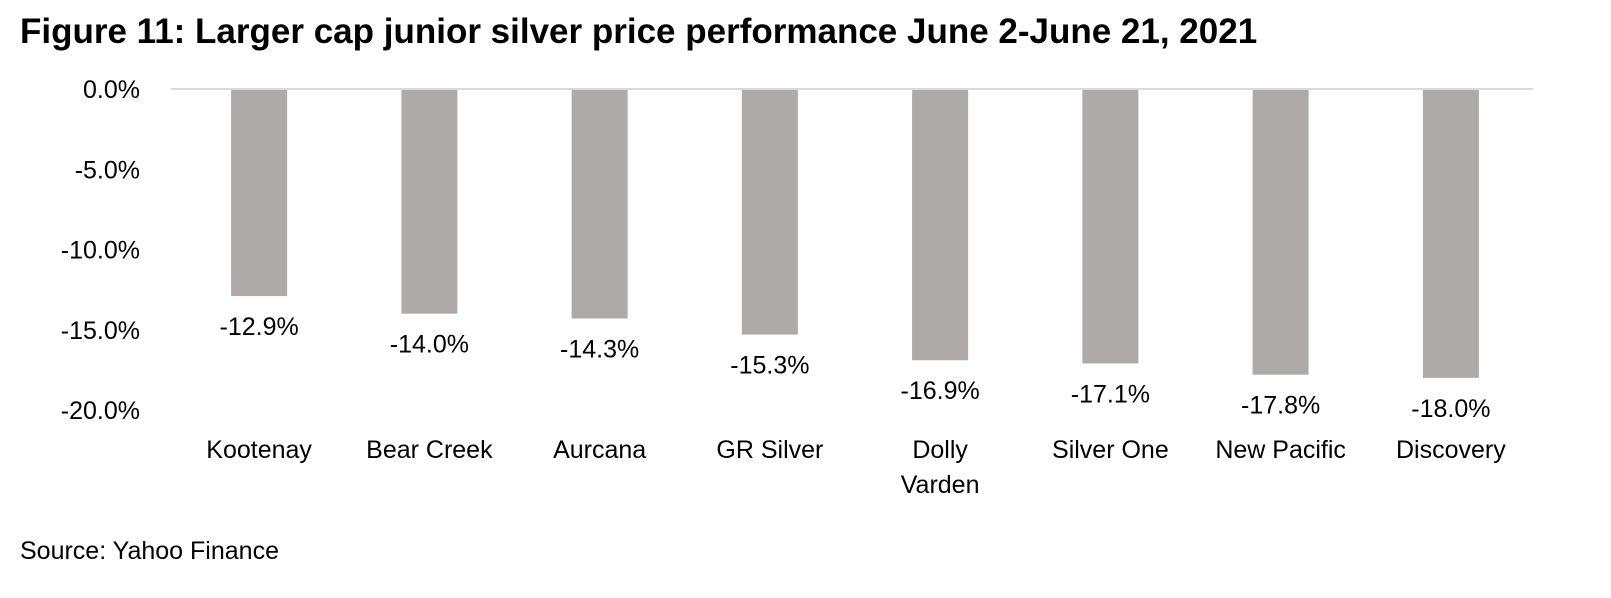  What do you see at coordinates (1280, 450) in the screenshot?
I see `x-tick-label: New Pacific` at bounding box center [1280, 450].